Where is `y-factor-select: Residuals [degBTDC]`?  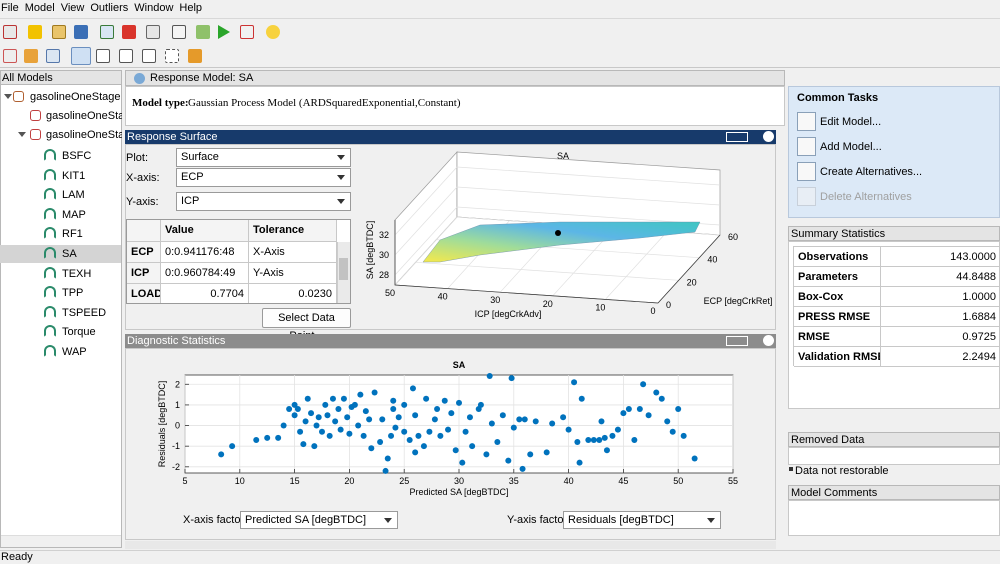
y-factor-select: Residuals [degBTDC] is located at coordinates (642, 520).